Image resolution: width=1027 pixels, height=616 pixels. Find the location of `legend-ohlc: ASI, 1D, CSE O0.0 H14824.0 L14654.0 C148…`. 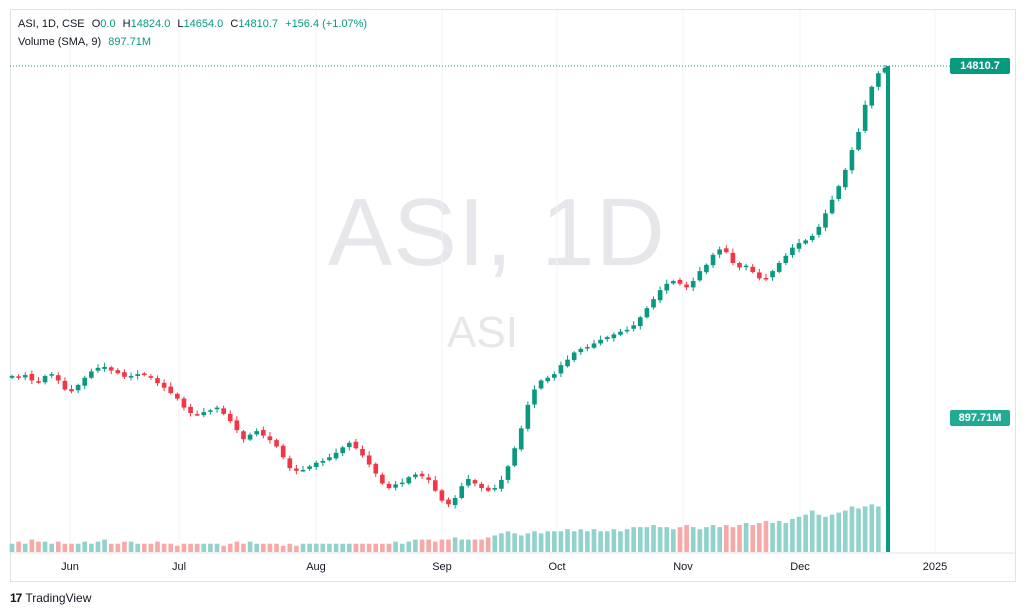

legend-ohlc: ASI, 1D, CSE O0.0 H14824.0 L14654.0 C148… is located at coordinates (194, 24).